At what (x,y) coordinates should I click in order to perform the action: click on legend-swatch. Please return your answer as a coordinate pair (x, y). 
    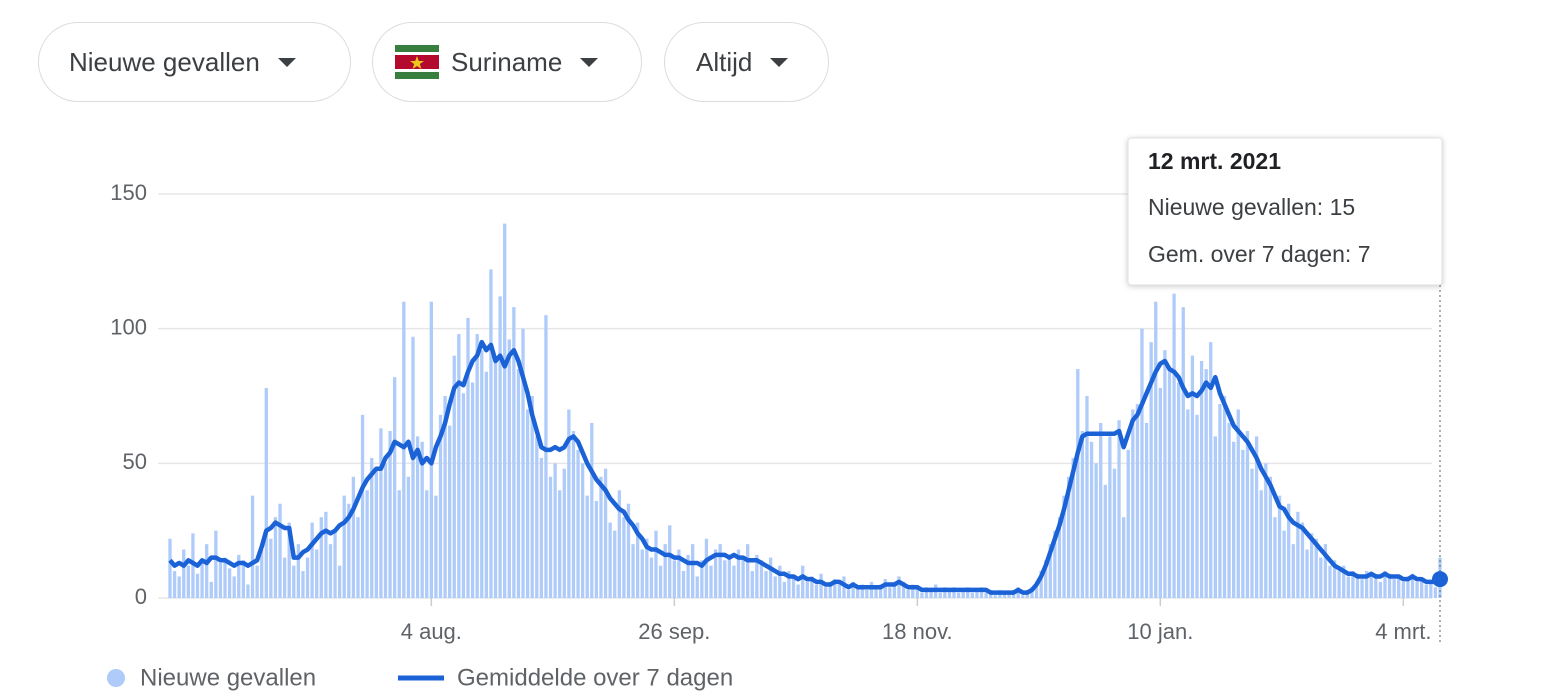
    Looking at the image, I should click on (116, 678).